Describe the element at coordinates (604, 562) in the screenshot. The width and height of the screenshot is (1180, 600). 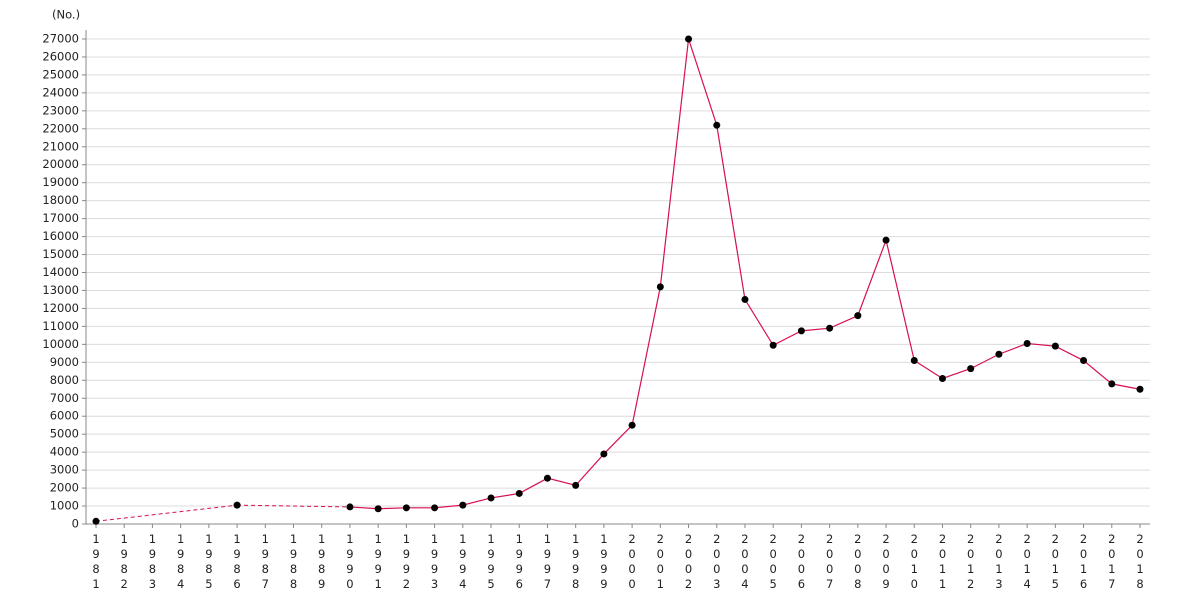
I see `x-tick-label: 1999` at that location.